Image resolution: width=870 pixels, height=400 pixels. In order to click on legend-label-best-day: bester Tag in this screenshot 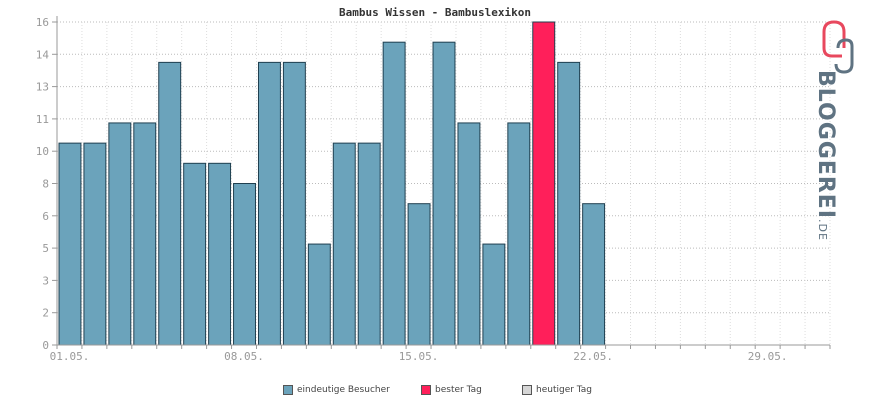, I will do `click(458, 390)`.